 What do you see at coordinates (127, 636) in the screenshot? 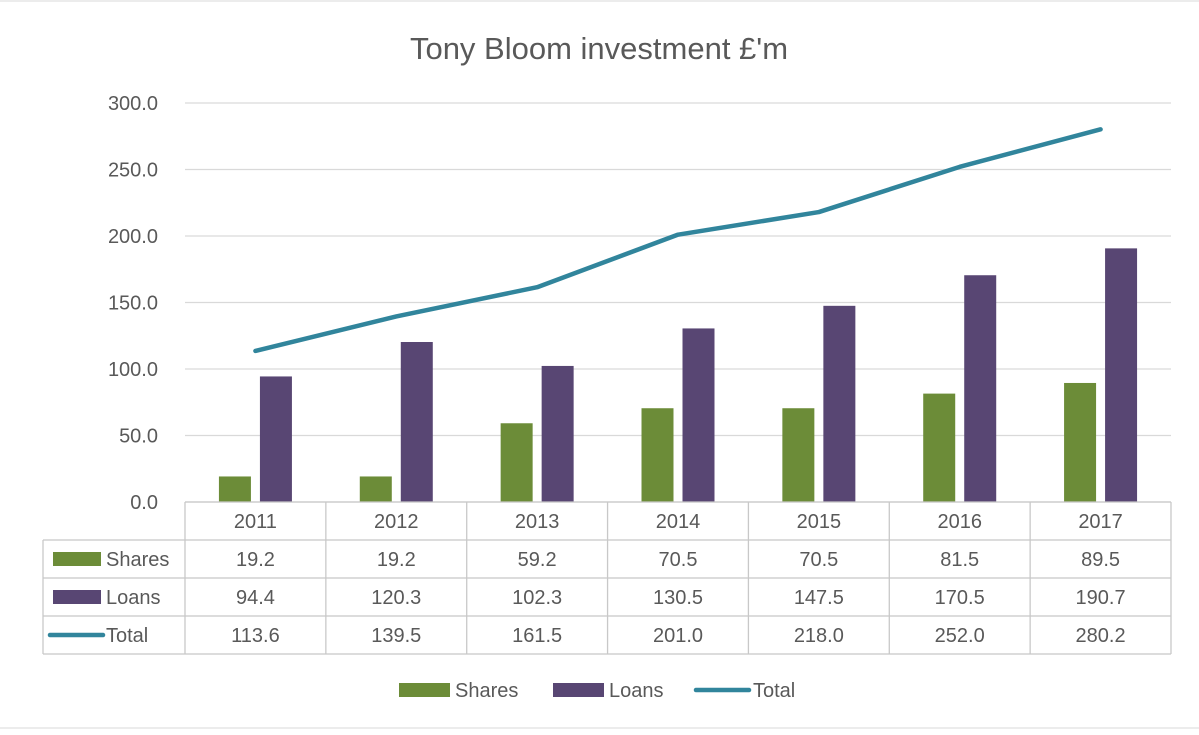
I see `table-row-label: Total` at bounding box center [127, 636].